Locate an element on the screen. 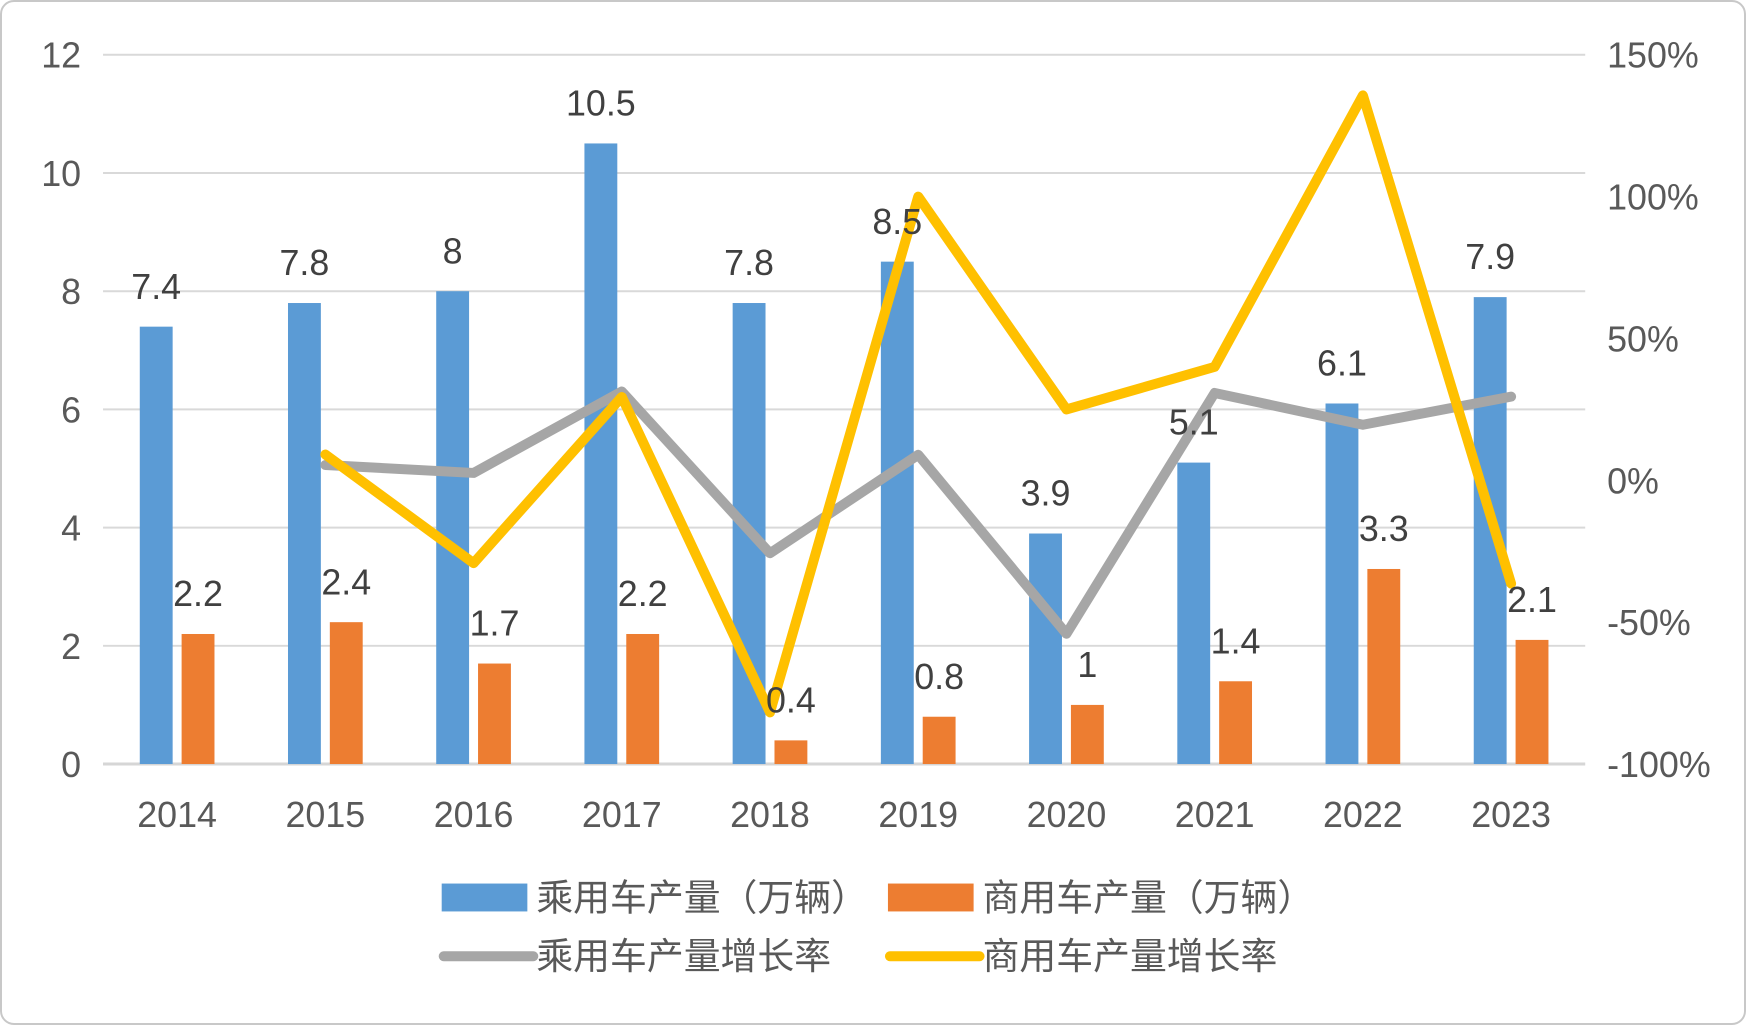  left-axis-tick-6: 6 is located at coordinates (71, 410).